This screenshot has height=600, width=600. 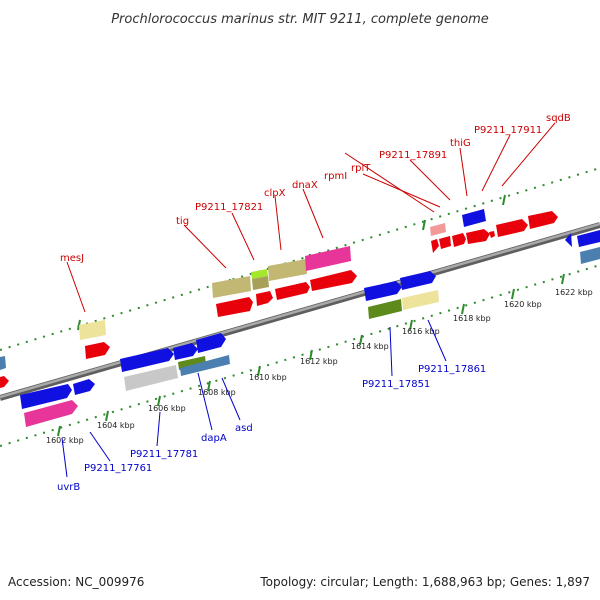 What do you see at coordinates (72, 258) in the screenshot?
I see `gene-label-mesJ: mesJ` at bounding box center [72, 258].